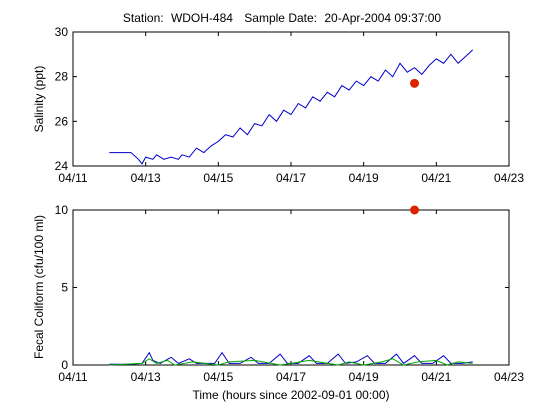 The width and height of the screenshot is (560, 420). What do you see at coordinates (291, 377) in the screenshot?
I see `fecal-x-tick-label: 04/17` at bounding box center [291, 377].